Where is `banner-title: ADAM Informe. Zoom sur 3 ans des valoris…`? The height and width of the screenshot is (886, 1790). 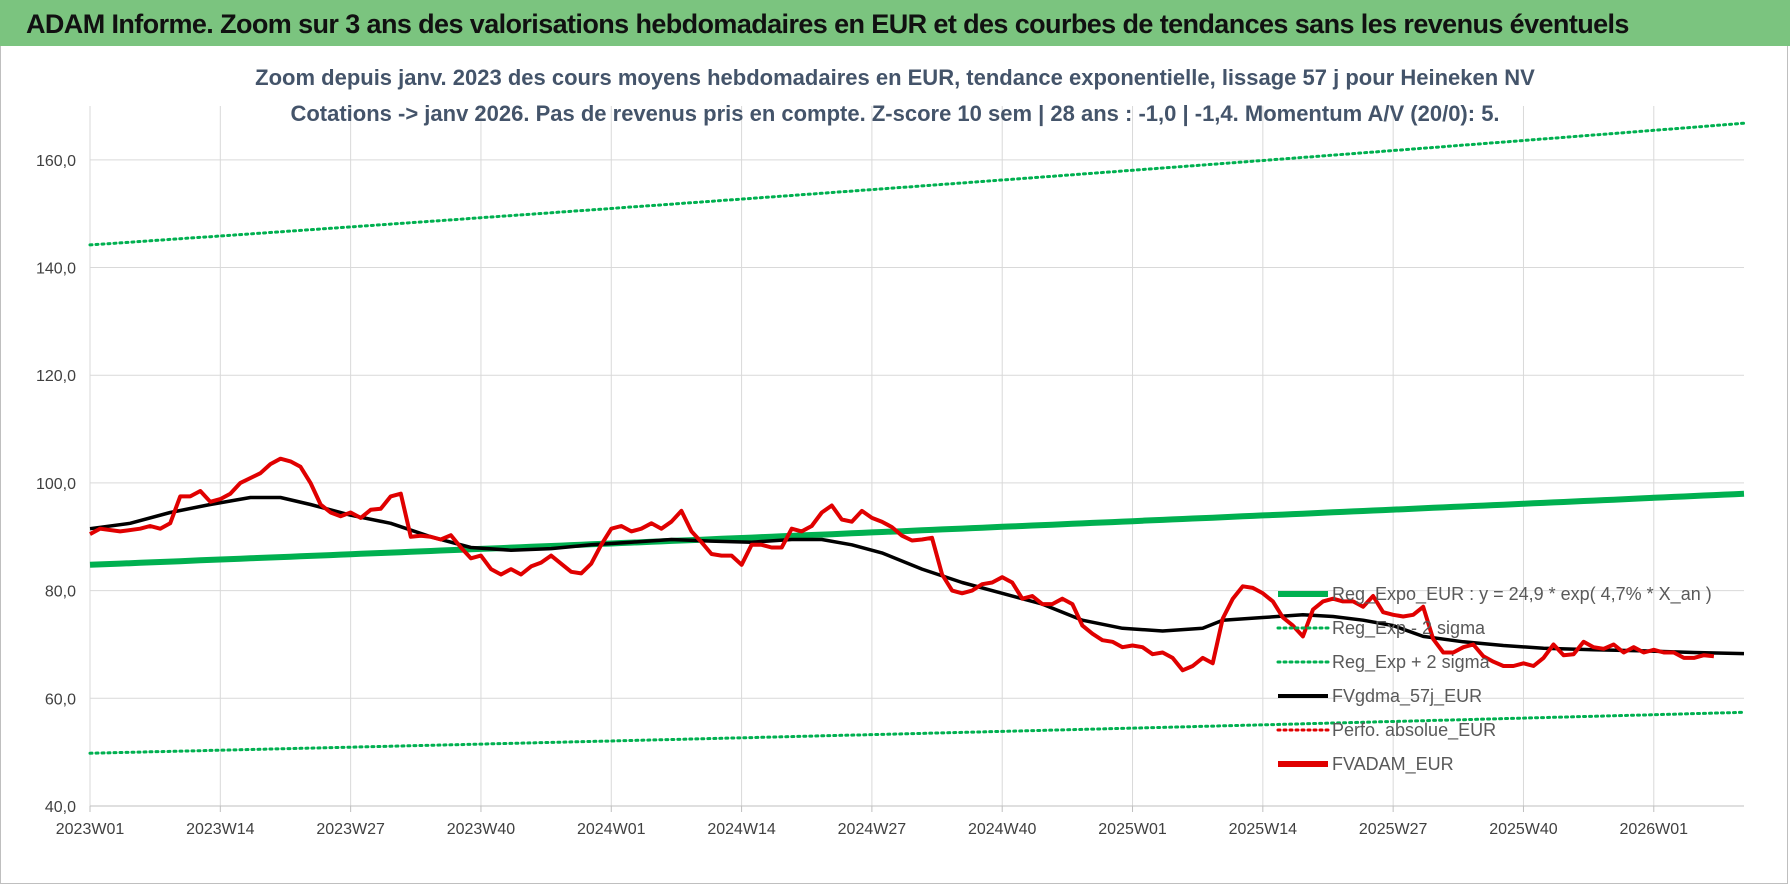
banner-title: ADAM Informe. Zoom sur 3 ans des valoris… is located at coordinates (895, 23).